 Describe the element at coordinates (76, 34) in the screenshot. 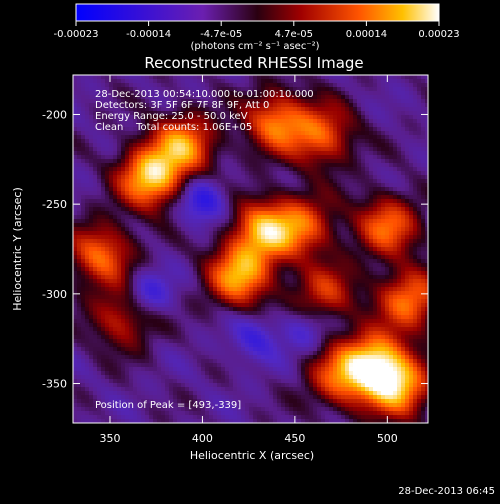

I see `colorbar-tick-label: -0.00023` at that location.